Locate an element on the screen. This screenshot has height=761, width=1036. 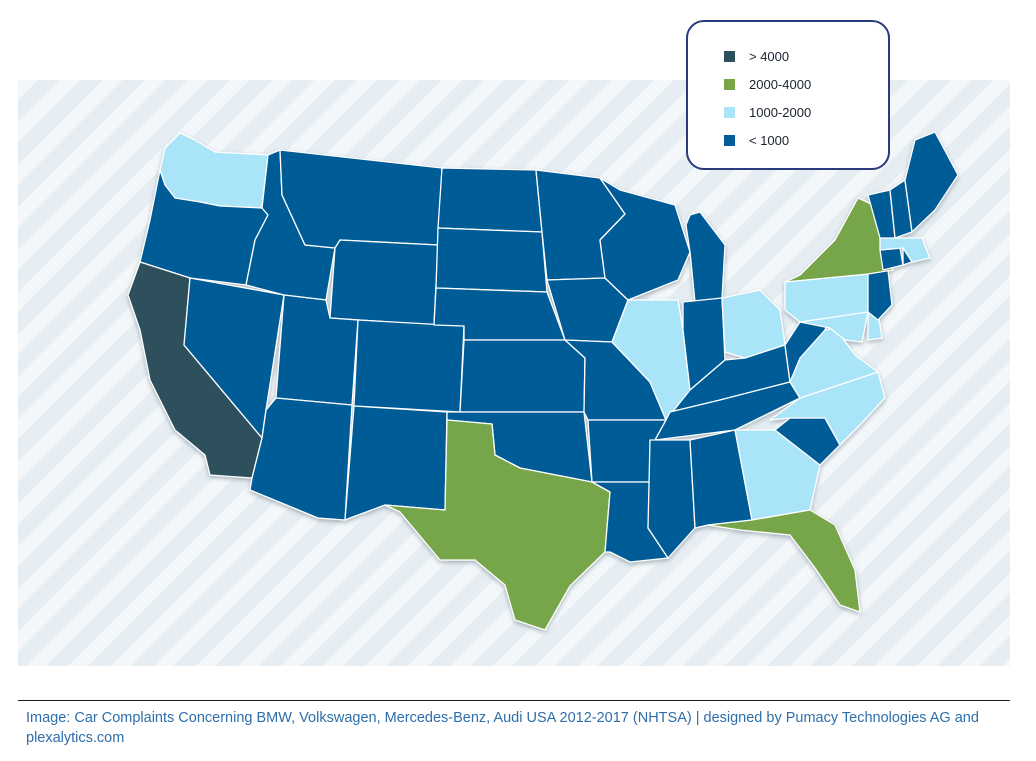
legend-label: 2000-4000 is located at coordinates (780, 84).